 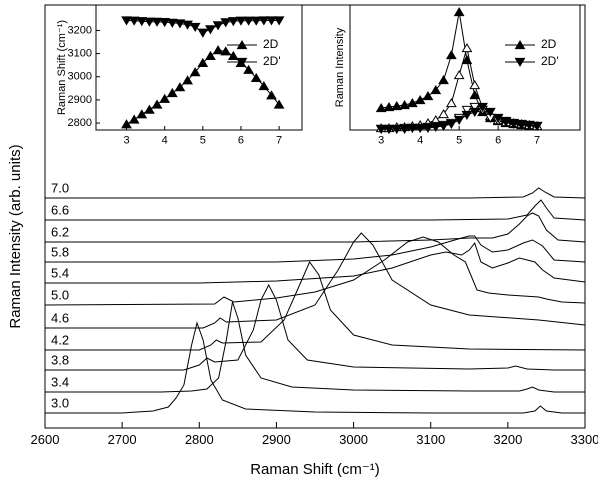 I want to click on x-tick-label: 7, so click(x=279, y=140).